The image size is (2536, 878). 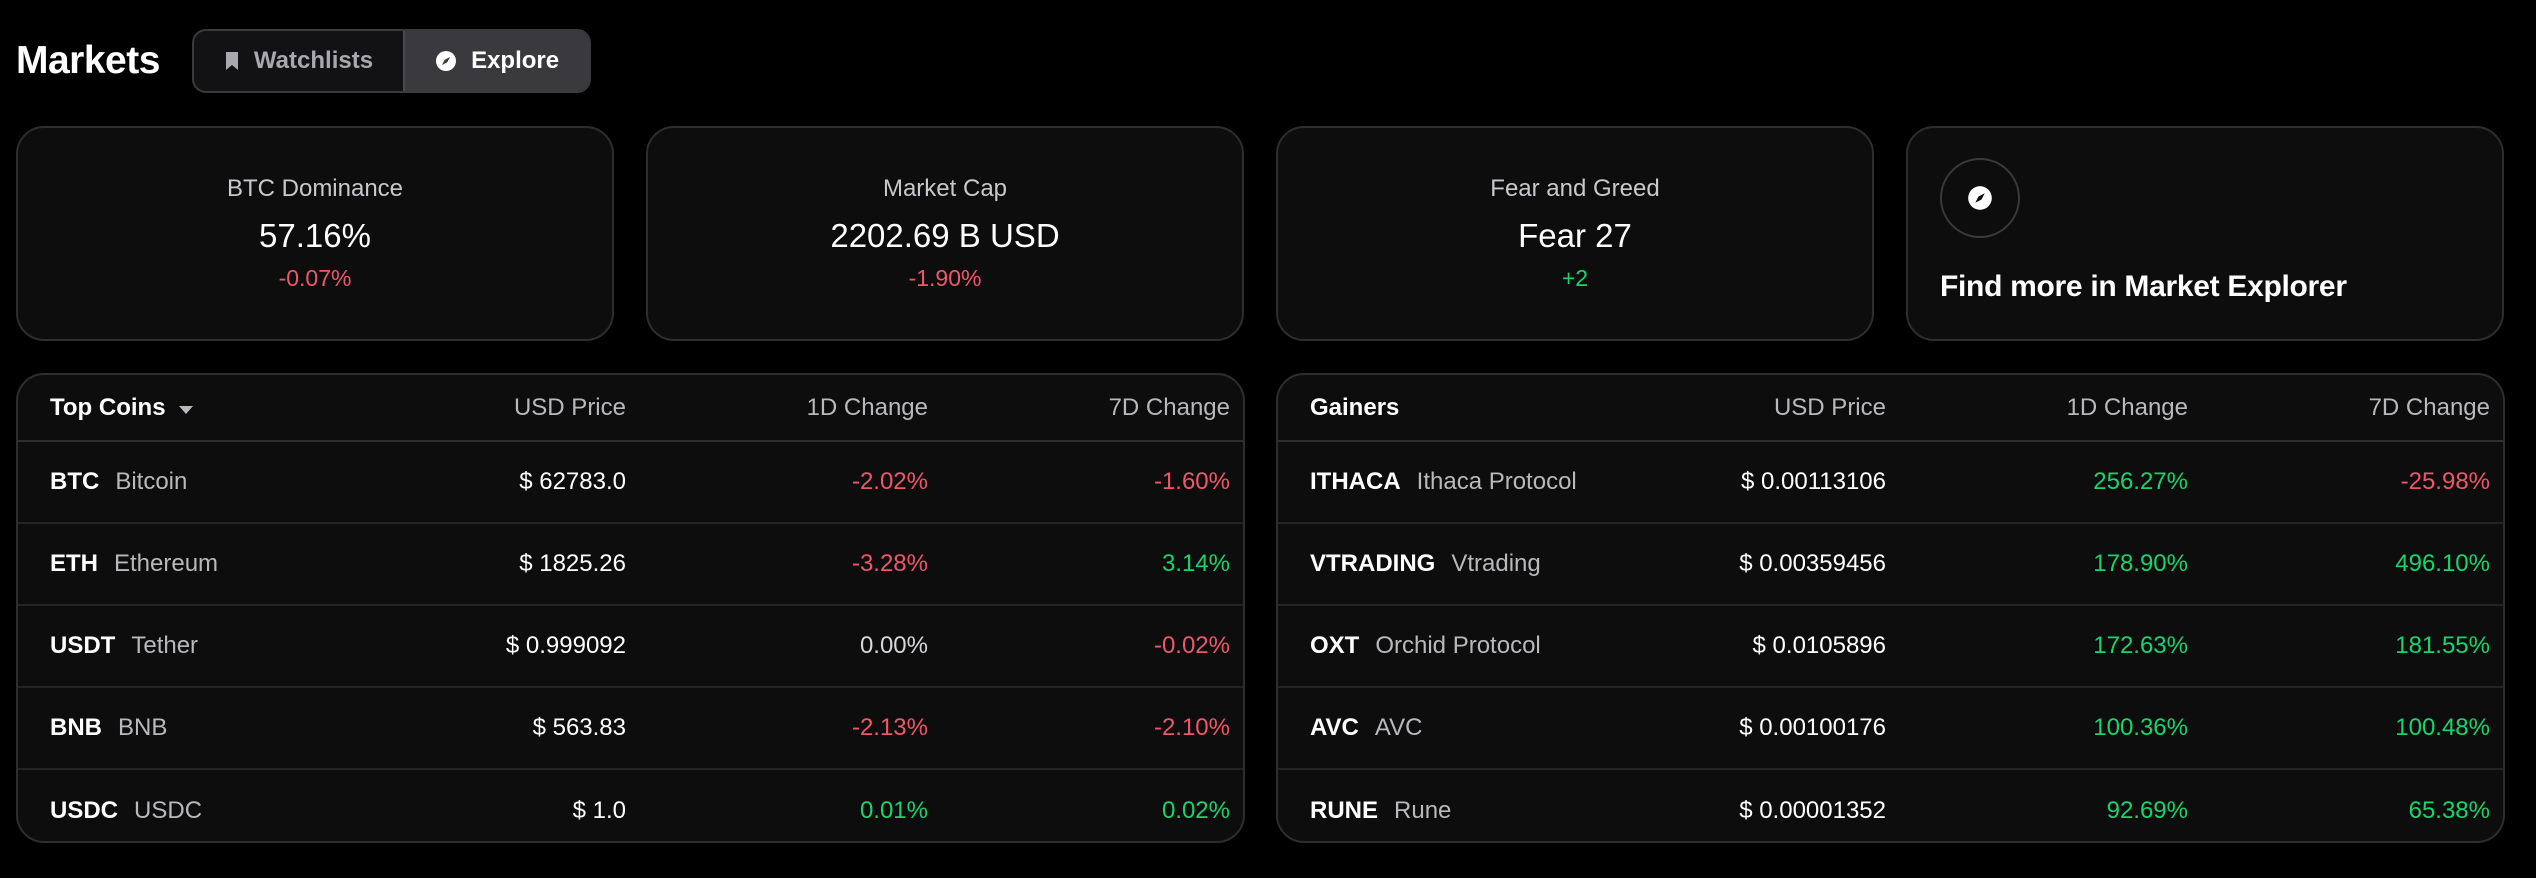 I want to click on card-label: Fear and Greed, so click(x=1575, y=188).